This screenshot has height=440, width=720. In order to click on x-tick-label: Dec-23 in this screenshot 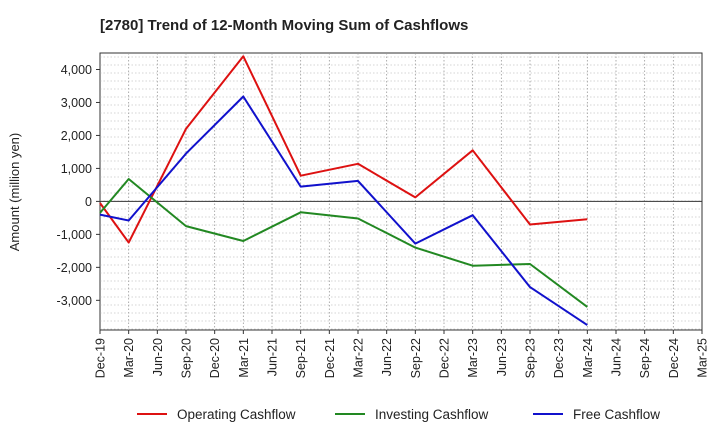, I will do `click(559, 358)`.